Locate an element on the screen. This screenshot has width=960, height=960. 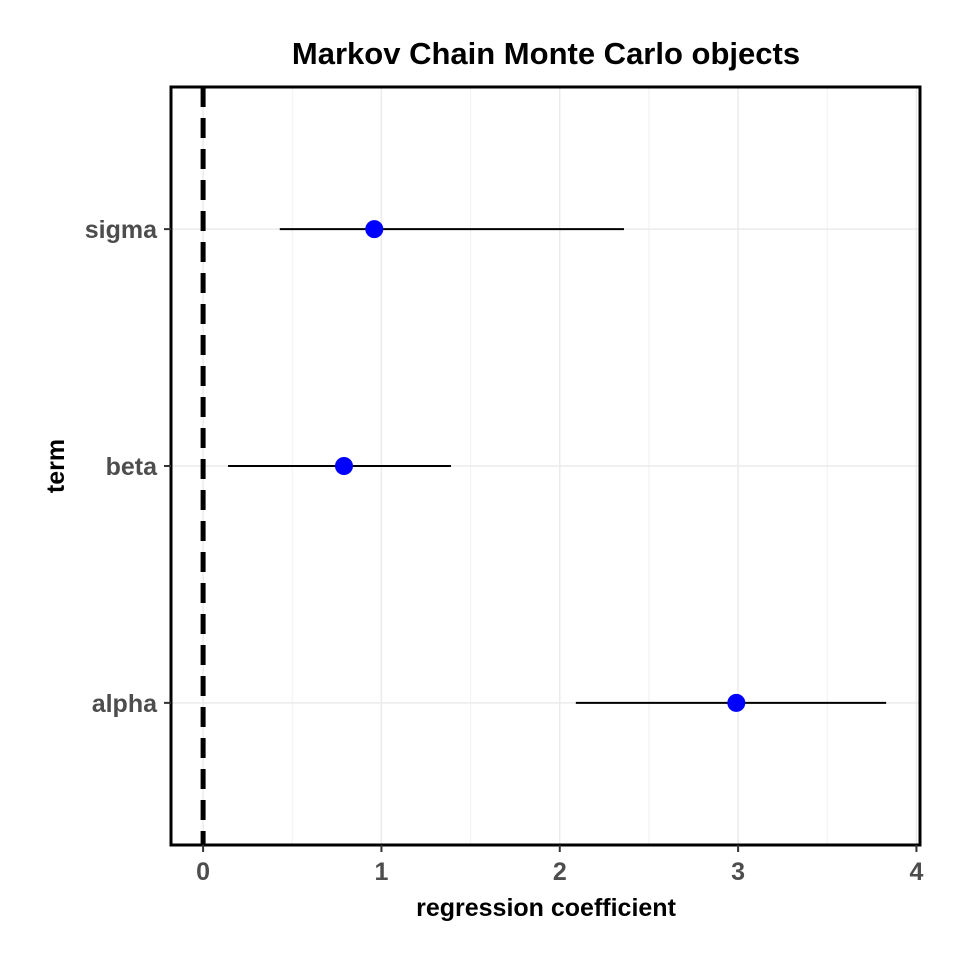
x-tick-label: 2 is located at coordinates (560, 872).